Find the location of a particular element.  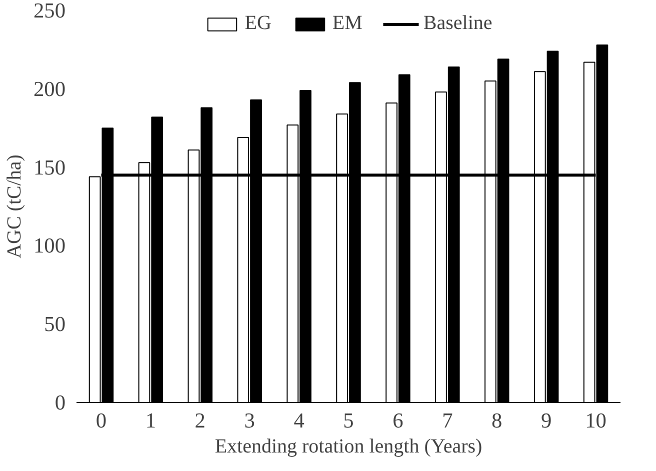

x-tick-label: 8 is located at coordinates (497, 420).